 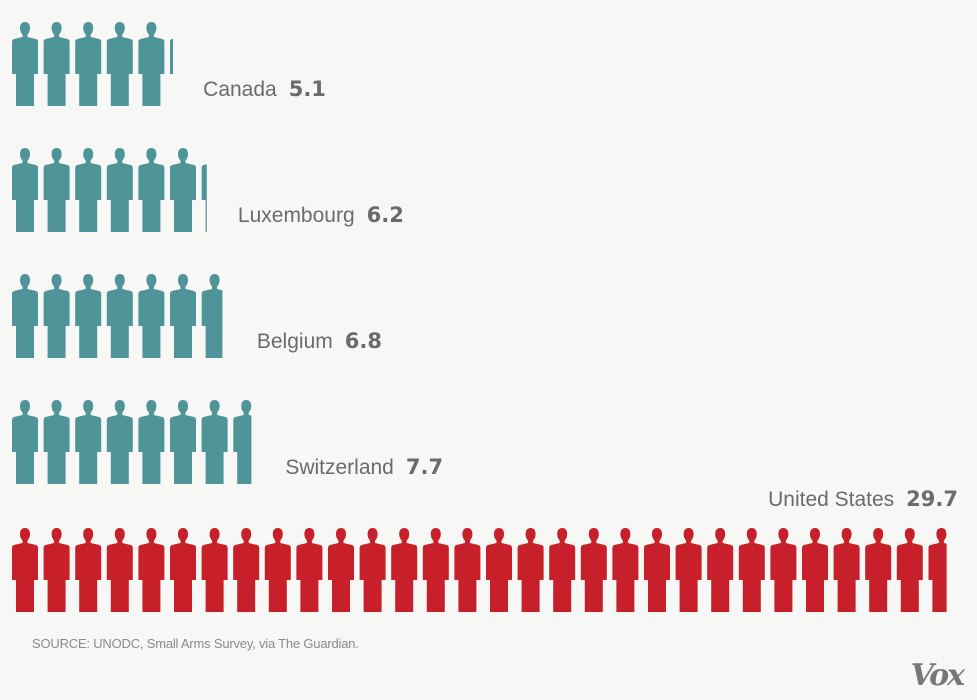 I want to click on country-label: Belgium 6.8, so click(x=319, y=341).